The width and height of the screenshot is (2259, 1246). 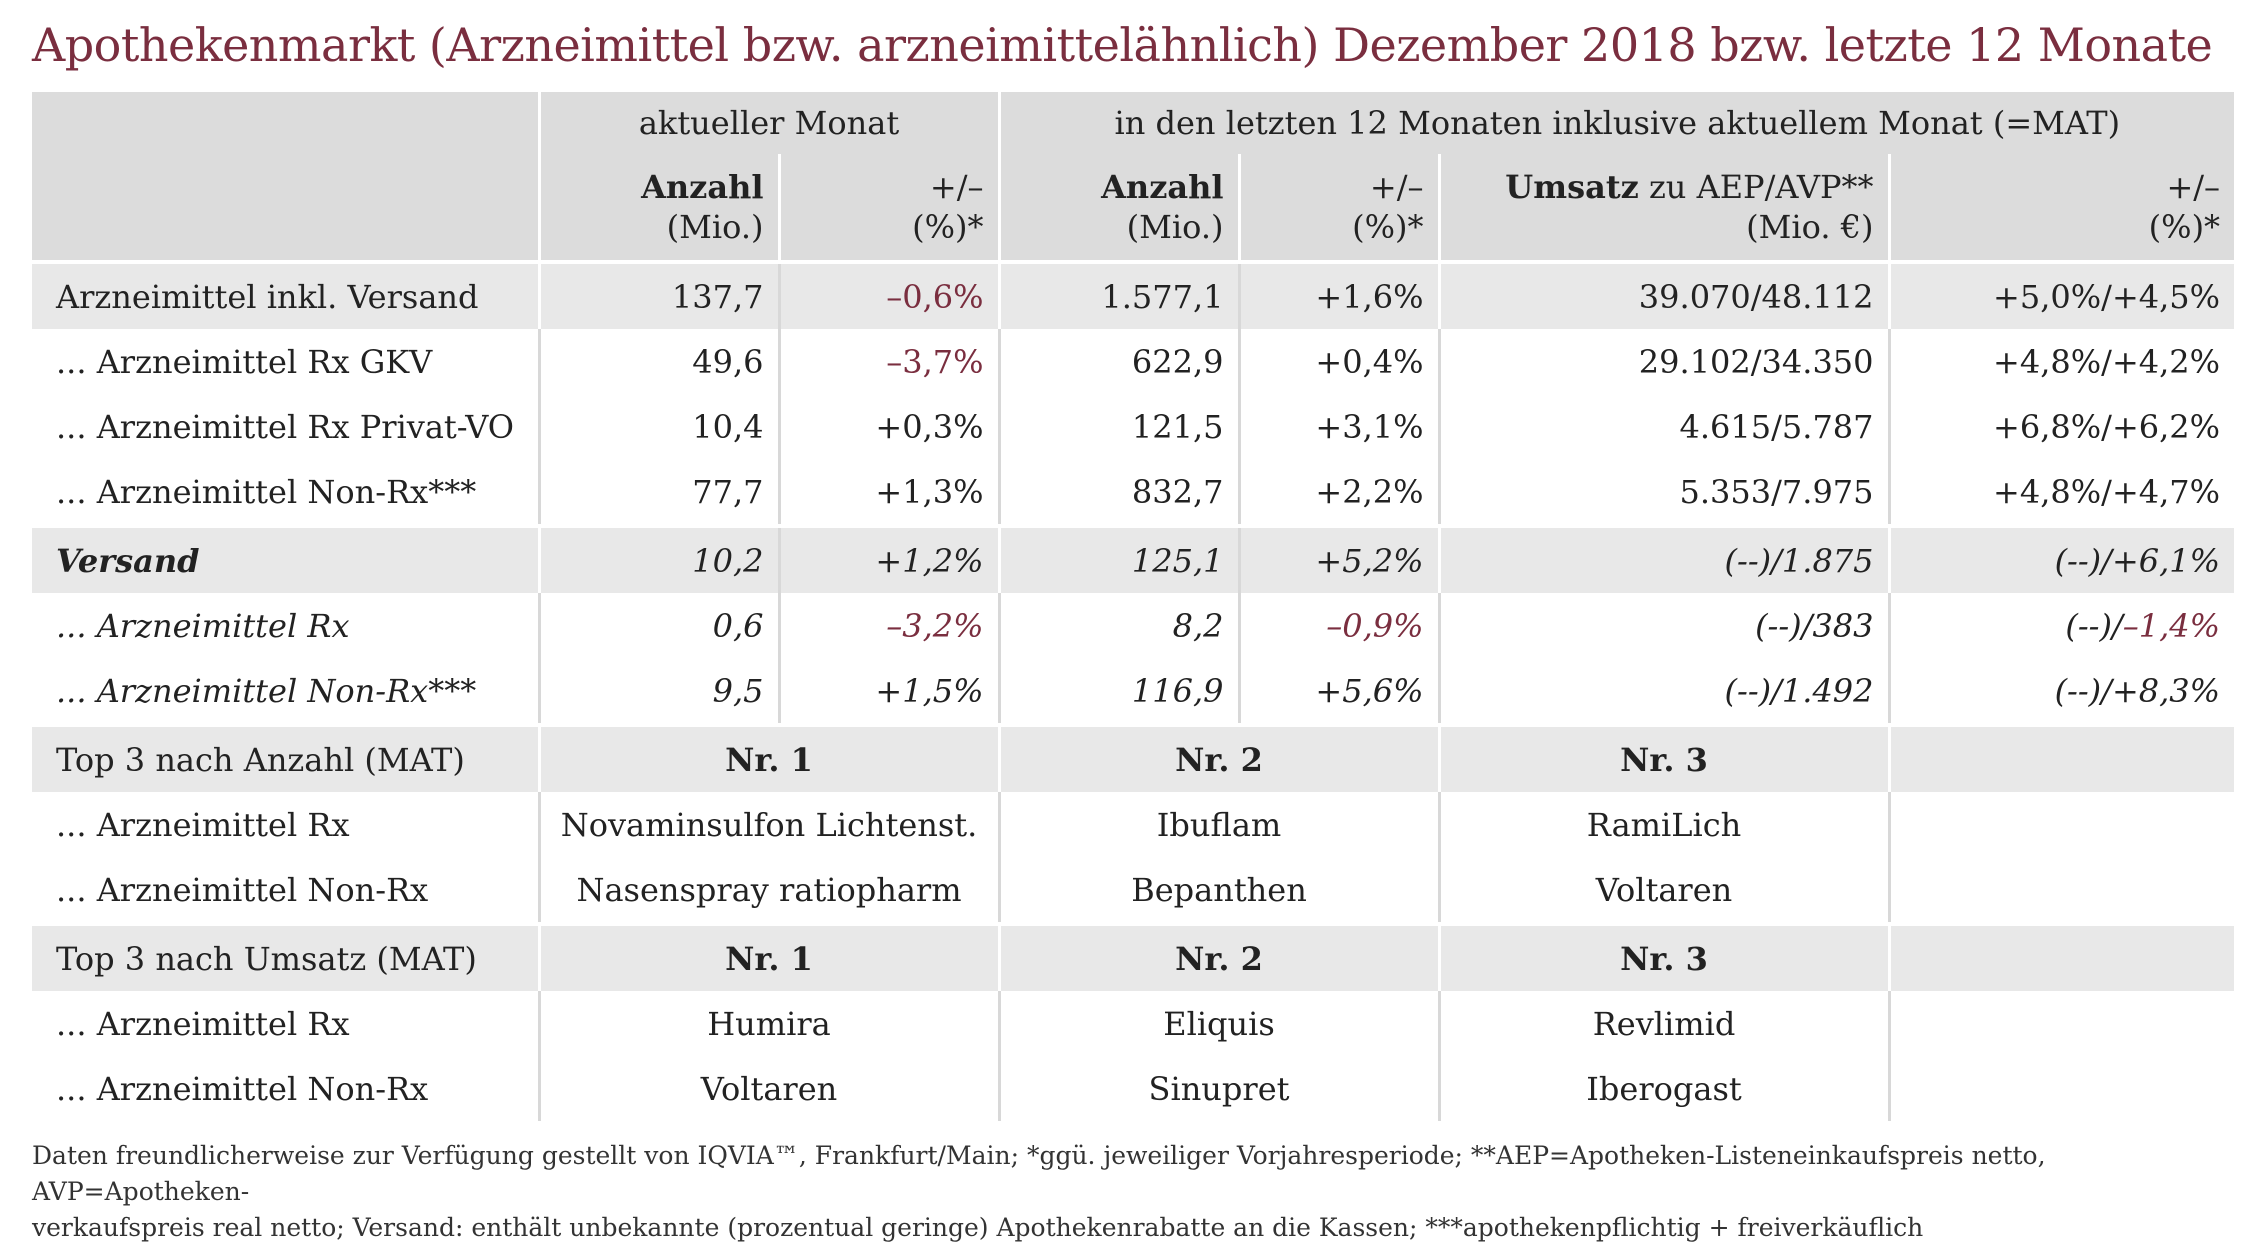 What do you see at coordinates (2061, 361) in the screenshot?
I see `revenue-change: +4,8%/+4,2%` at bounding box center [2061, 361].